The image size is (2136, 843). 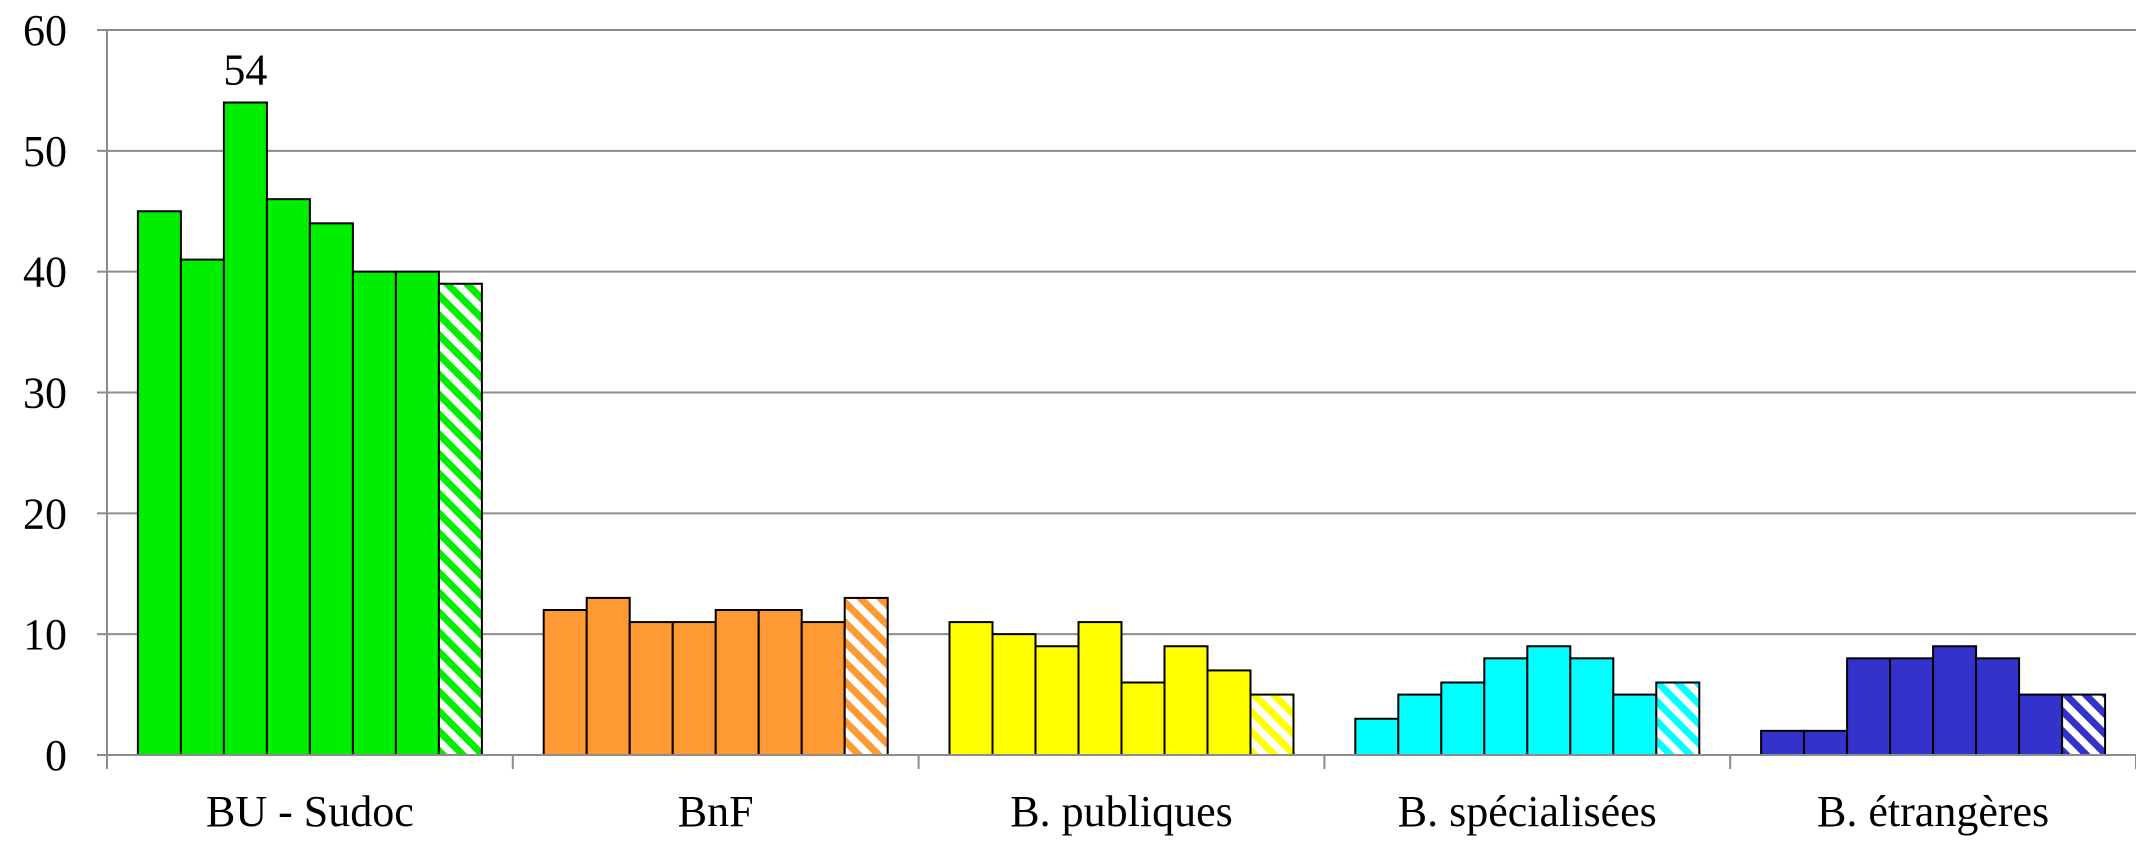 I want to click on x-category-label: BnF, so click(x=716, y=811).